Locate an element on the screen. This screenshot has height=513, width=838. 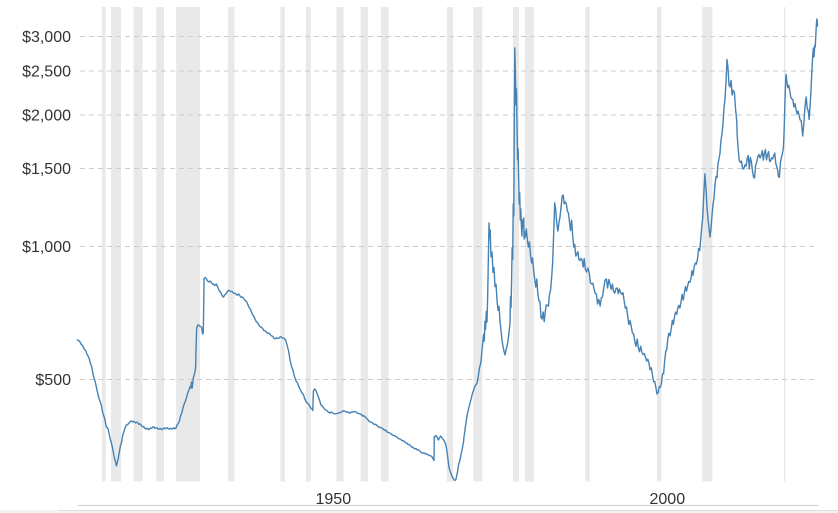
svg-text: $3,000 is located at coordinates (46, 37).